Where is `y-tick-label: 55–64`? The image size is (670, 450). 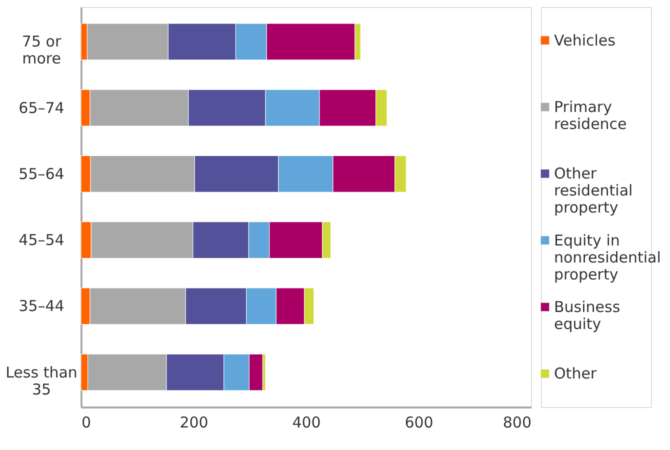 y-tick-label: 55–64 is located at coordinates (41, 173).